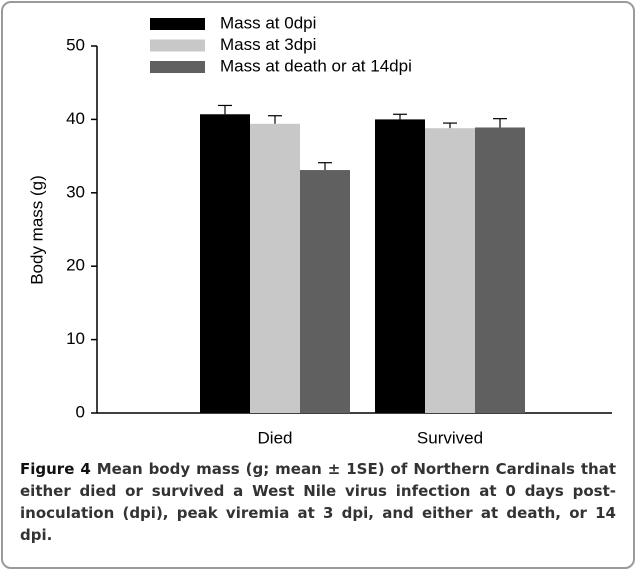 This screenshot has width=636, height=570. I want to click on y-tick-label: 0, so click(80, 411).